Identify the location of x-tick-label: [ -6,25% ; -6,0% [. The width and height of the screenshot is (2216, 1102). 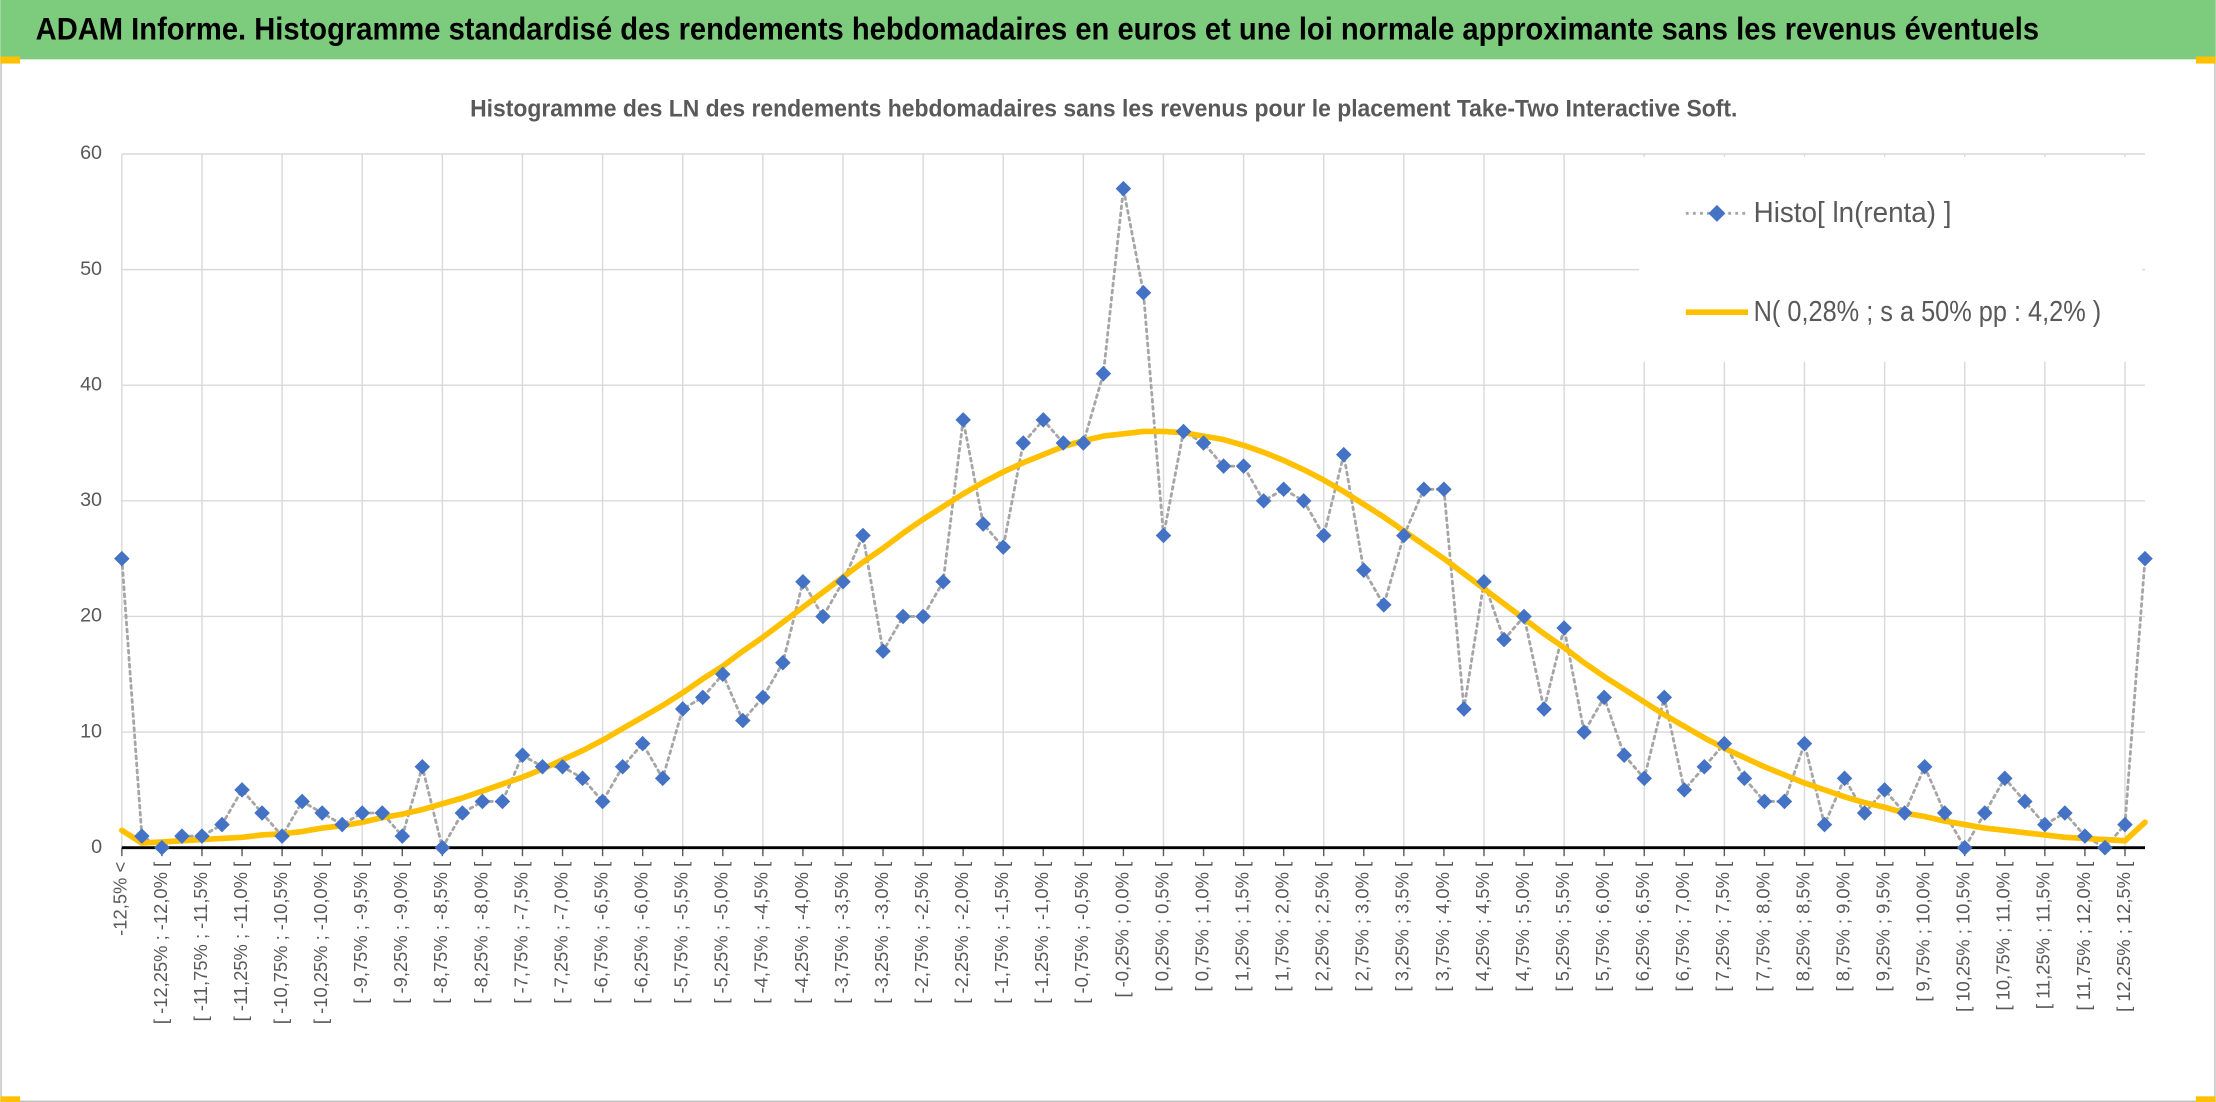
(641, 933).